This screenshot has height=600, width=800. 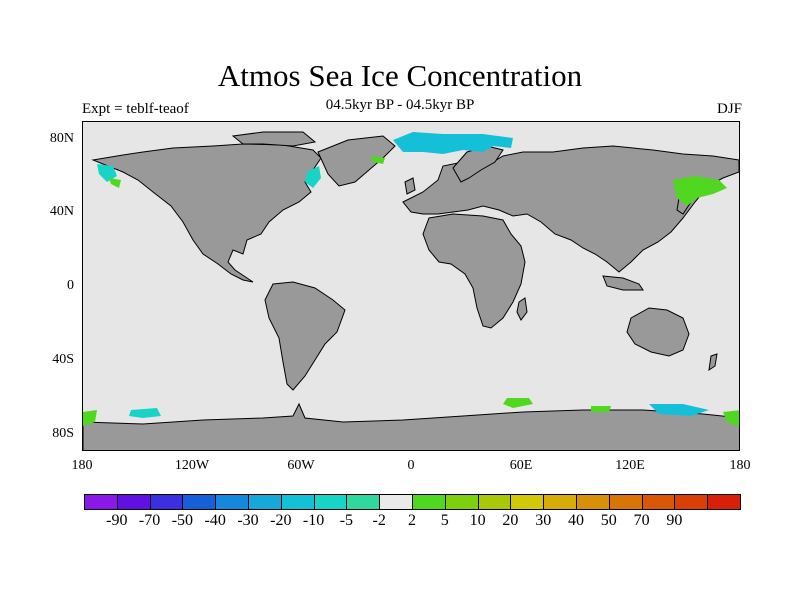 I want to click on ice-anomaly-antarctic-indian, so click(x=601, y=409).